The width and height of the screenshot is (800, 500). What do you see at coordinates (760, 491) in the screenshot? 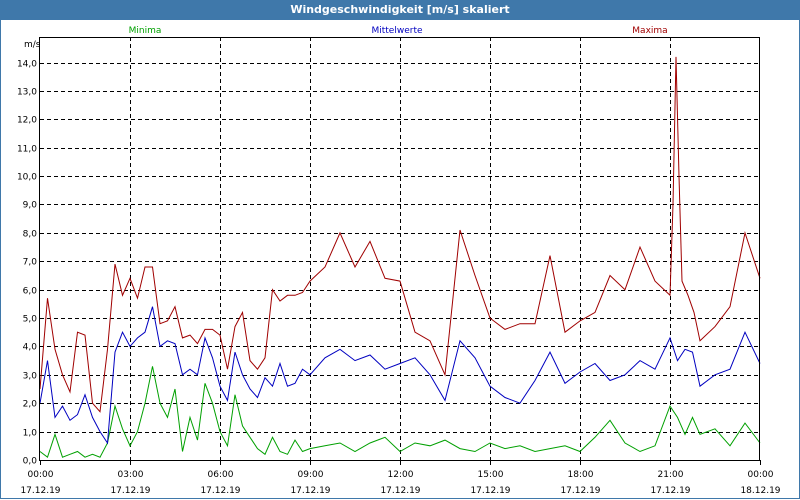
I see `x-tick-date: 18.12.19` at bounding box center [760, 491].